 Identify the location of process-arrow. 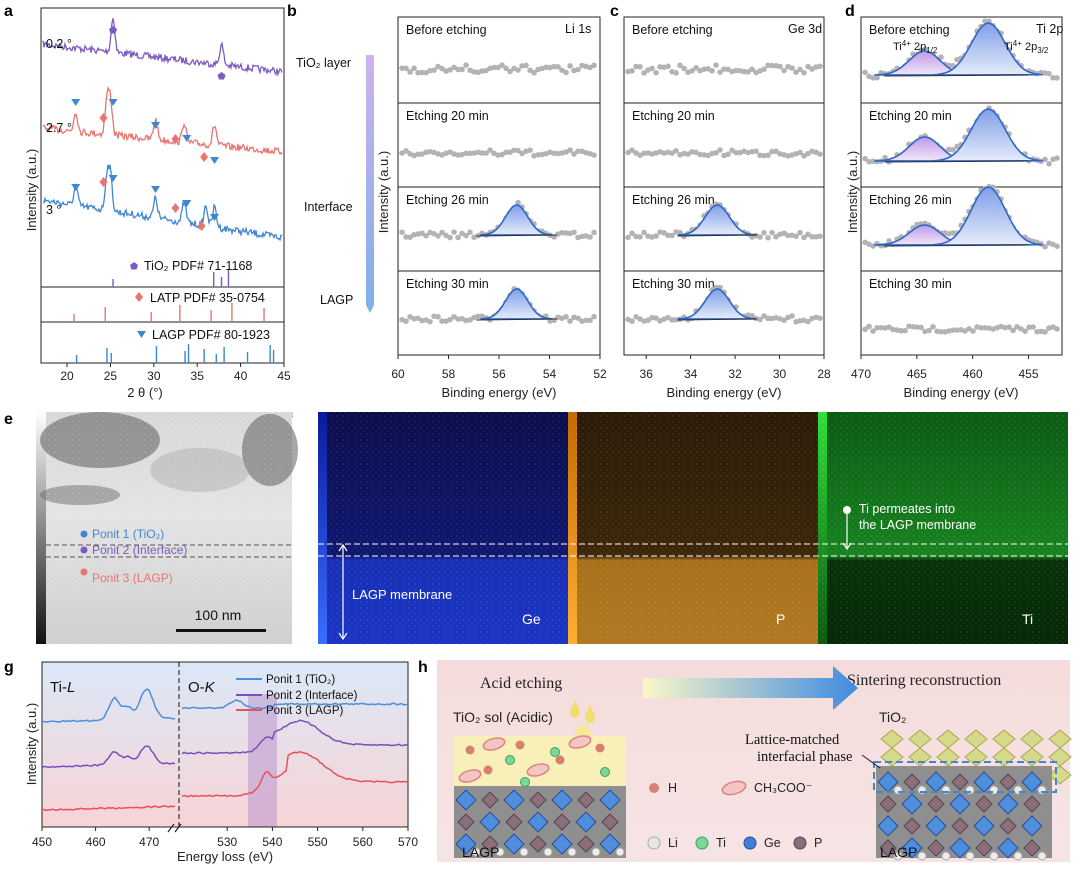
(750, 688).